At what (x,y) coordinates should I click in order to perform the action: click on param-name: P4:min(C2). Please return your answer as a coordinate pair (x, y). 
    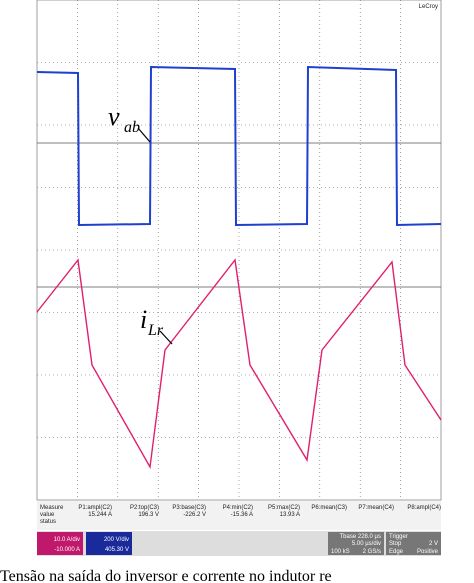
    Looking at the image, I should click on (238, 508).